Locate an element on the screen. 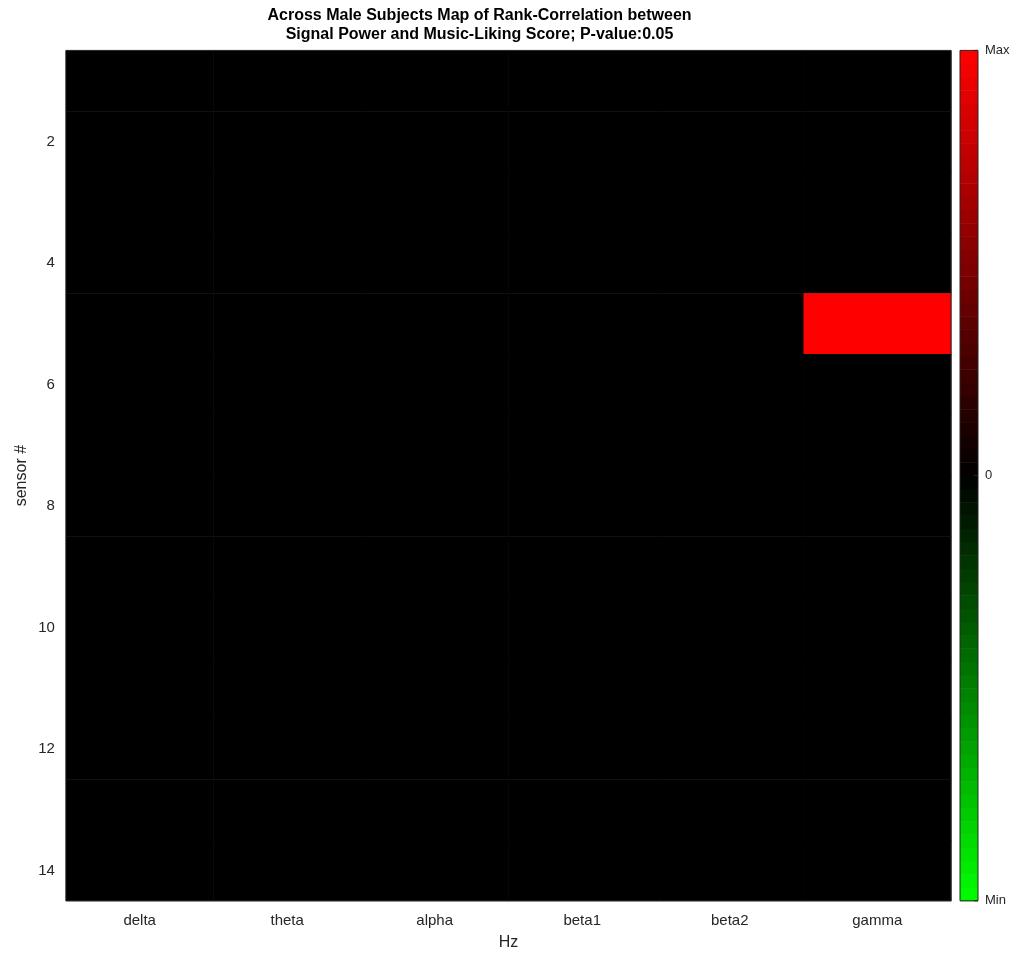 This screenshot has height=956, width=1019. y-tick-label: 4 is located at coordinates (50, 262).